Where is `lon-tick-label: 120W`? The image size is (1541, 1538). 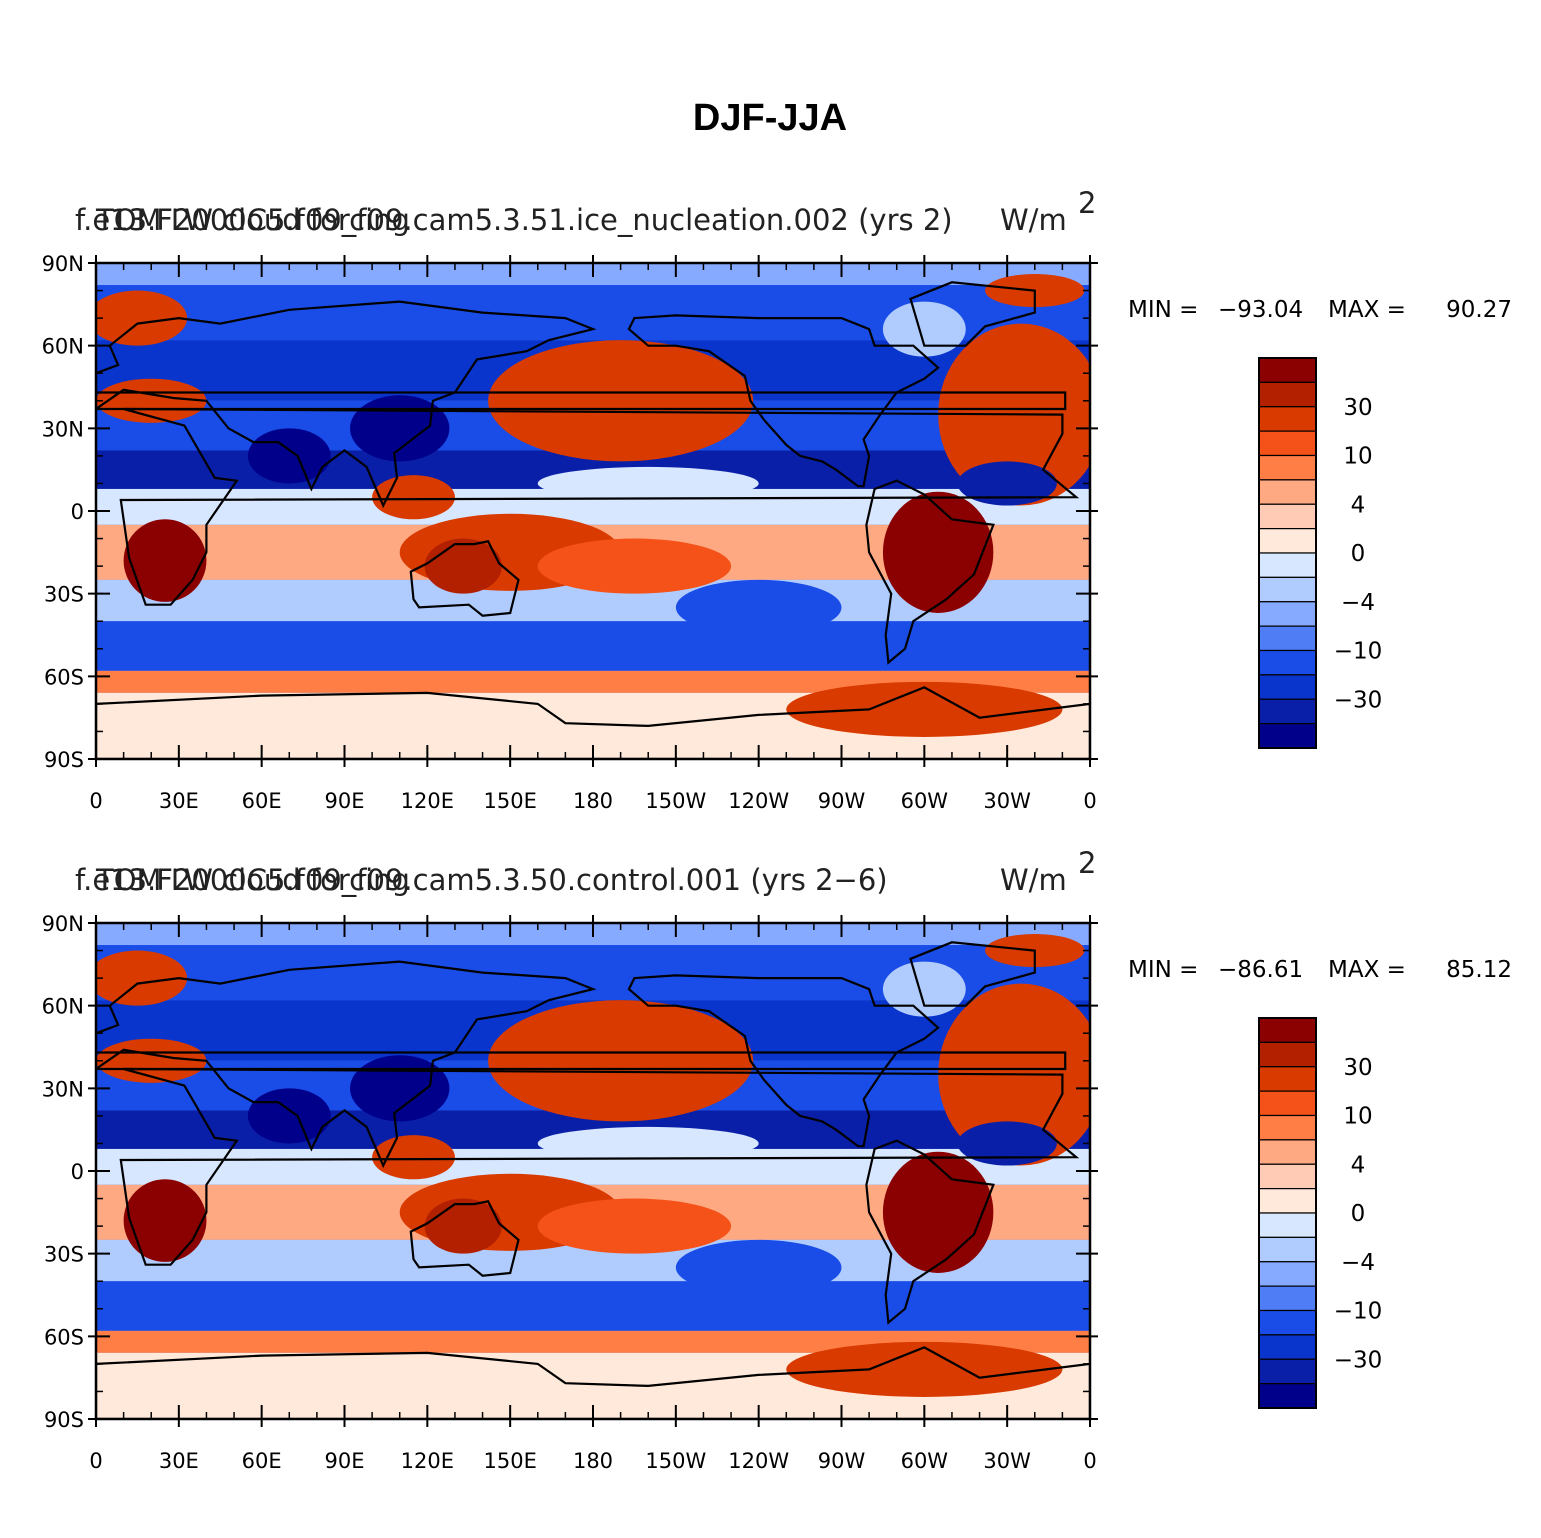
lon-tick-label: 120W is located at coordinates (758, 801).